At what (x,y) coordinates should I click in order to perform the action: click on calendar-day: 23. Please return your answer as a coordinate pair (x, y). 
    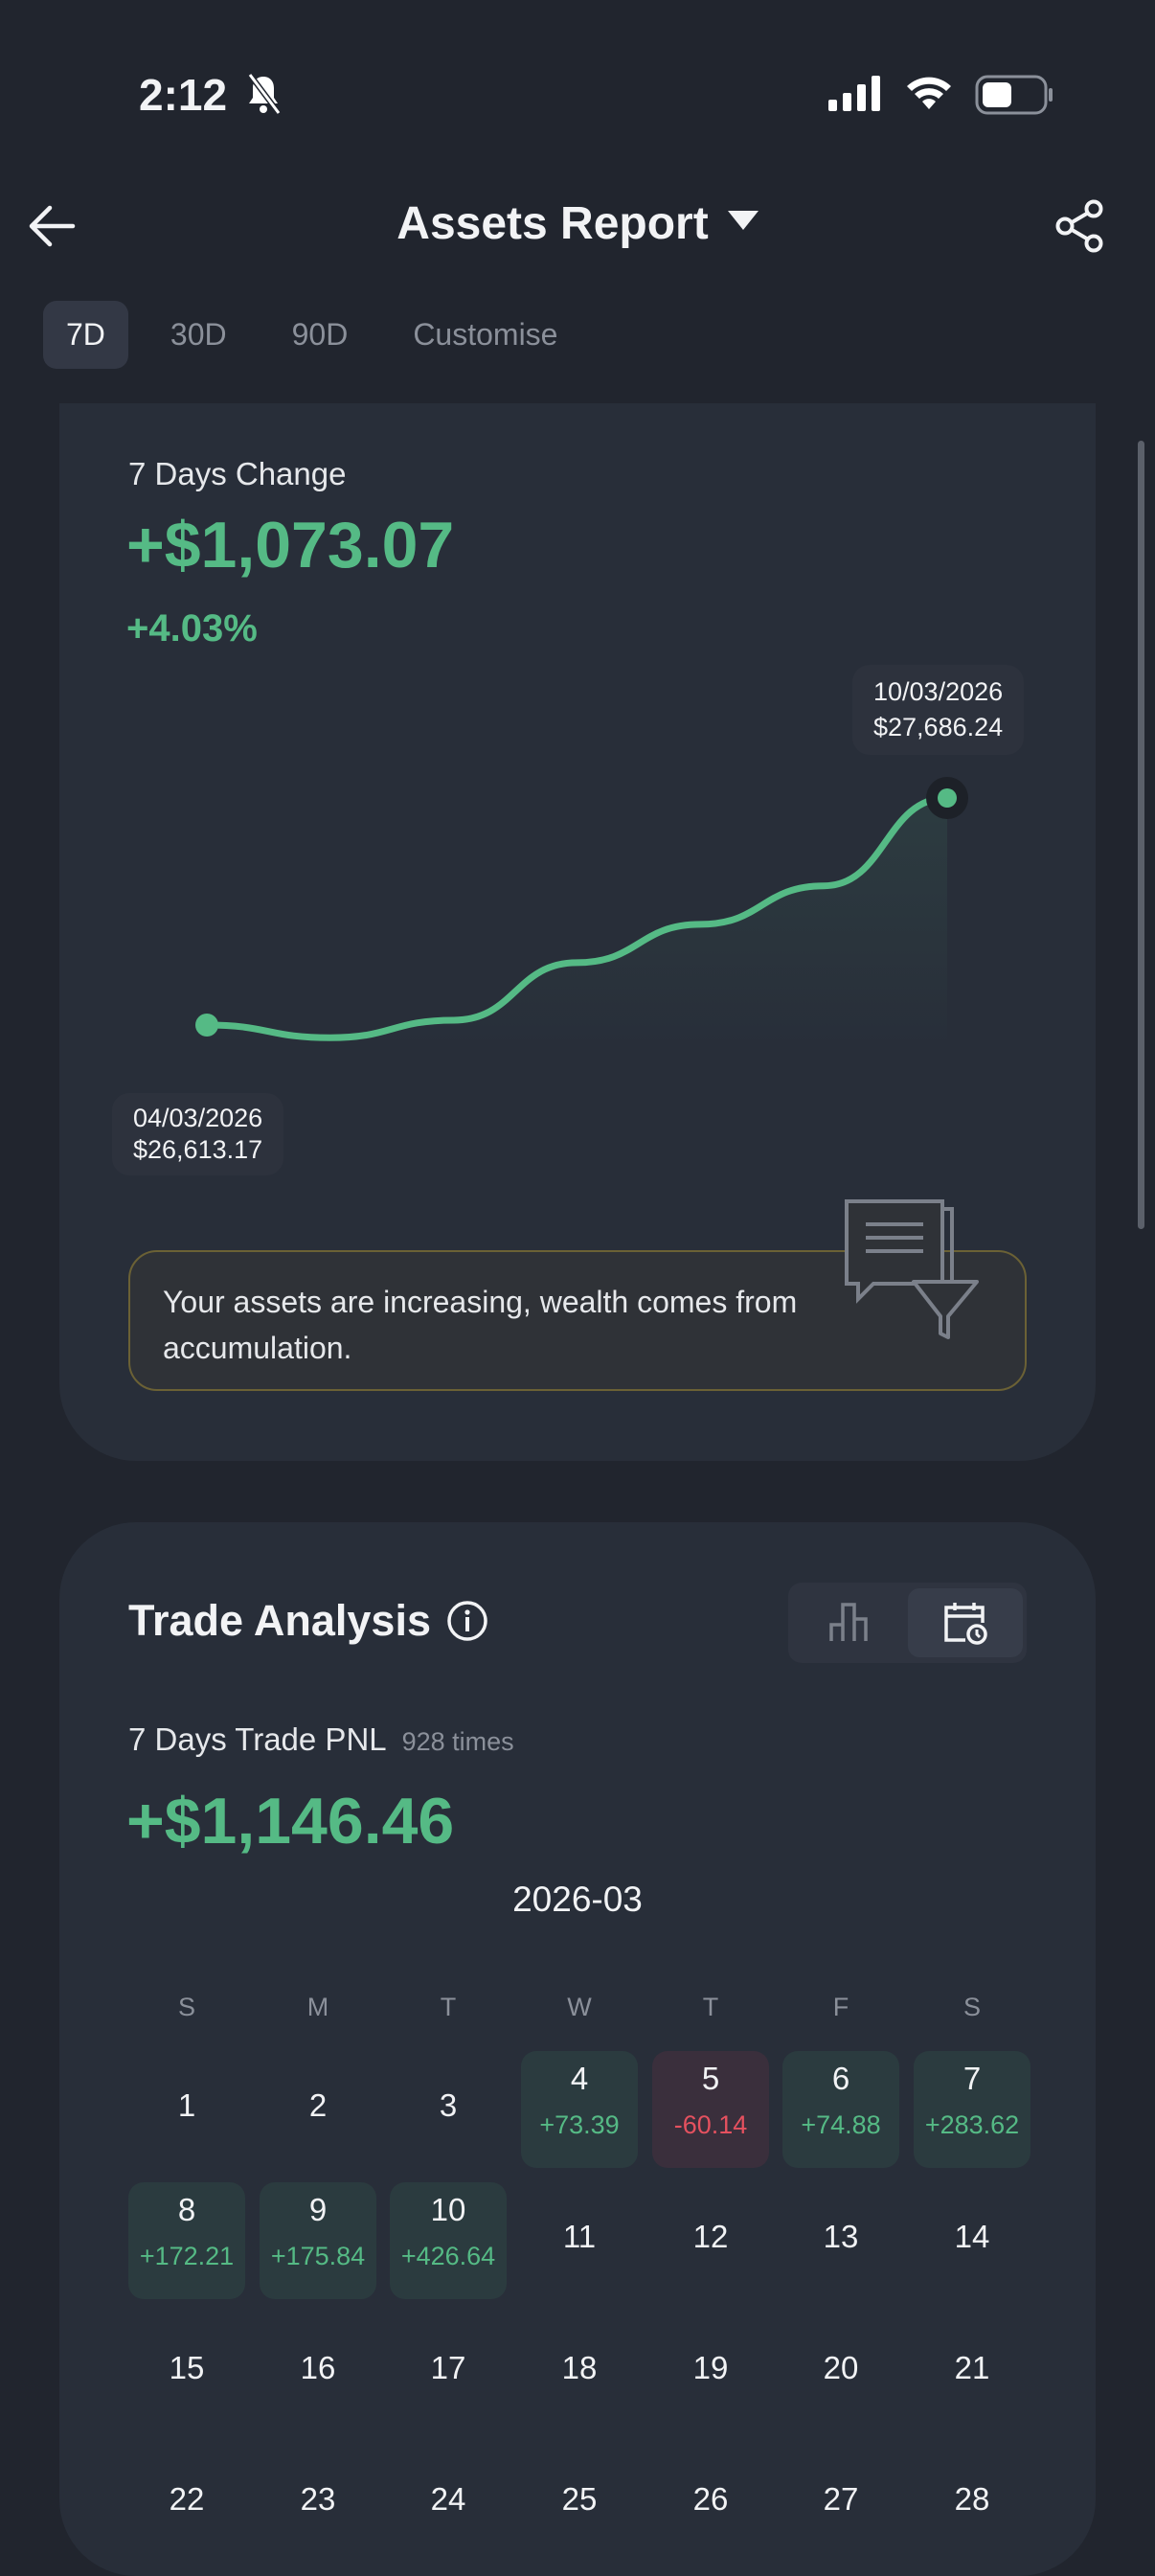
    Looking at the image, I should click on (318, 2503).